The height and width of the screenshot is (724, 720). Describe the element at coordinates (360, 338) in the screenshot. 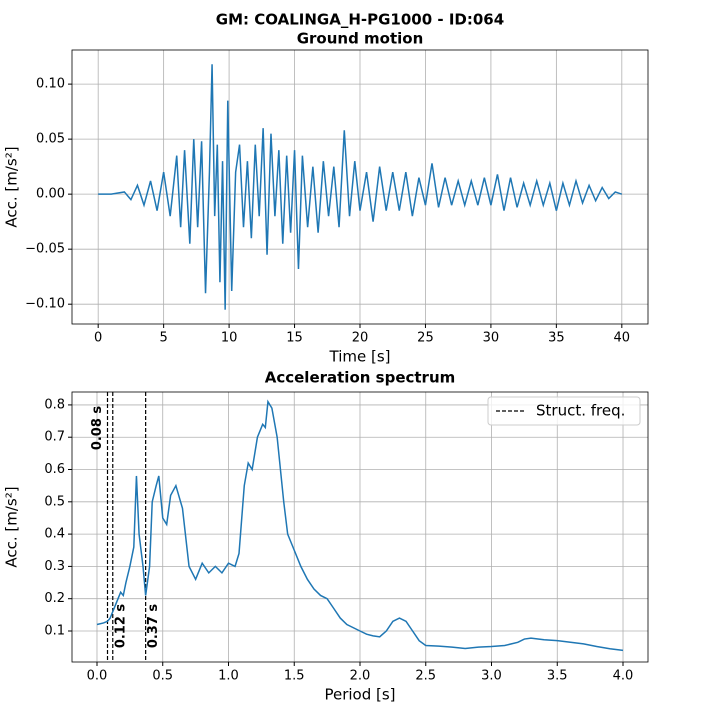

I see `x-tick-label: 20` at that location.